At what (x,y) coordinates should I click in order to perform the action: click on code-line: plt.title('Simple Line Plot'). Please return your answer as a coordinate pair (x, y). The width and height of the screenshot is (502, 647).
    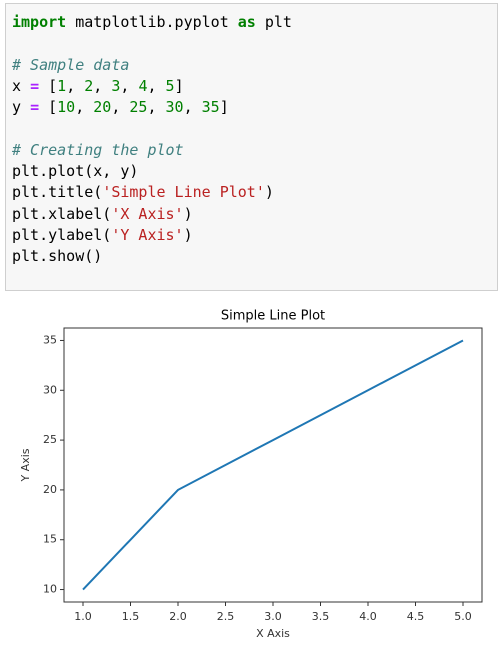
    Looking at the image, I should click on (254, 192).